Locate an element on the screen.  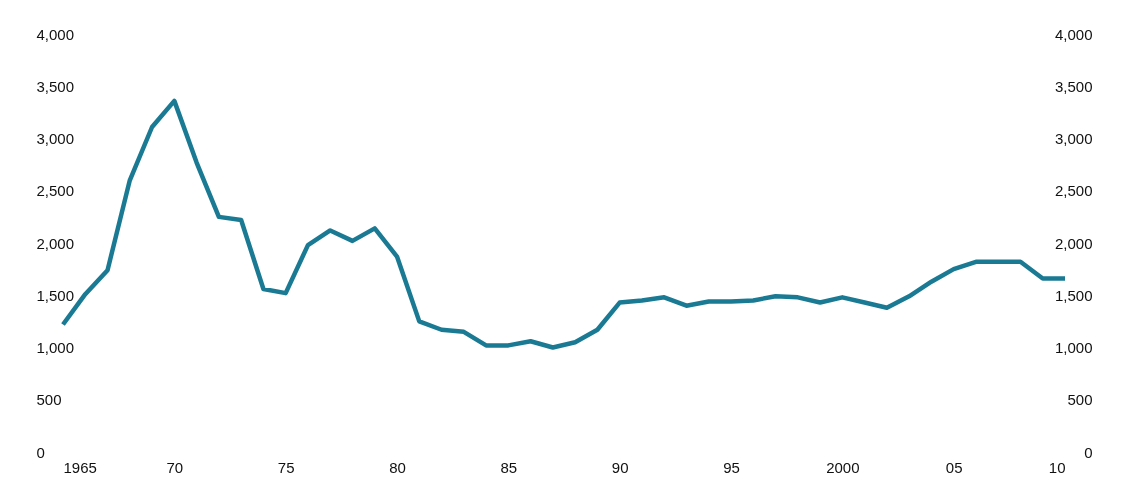
y2-tick-label: 2,500 is located at coordinates (1073, 191).